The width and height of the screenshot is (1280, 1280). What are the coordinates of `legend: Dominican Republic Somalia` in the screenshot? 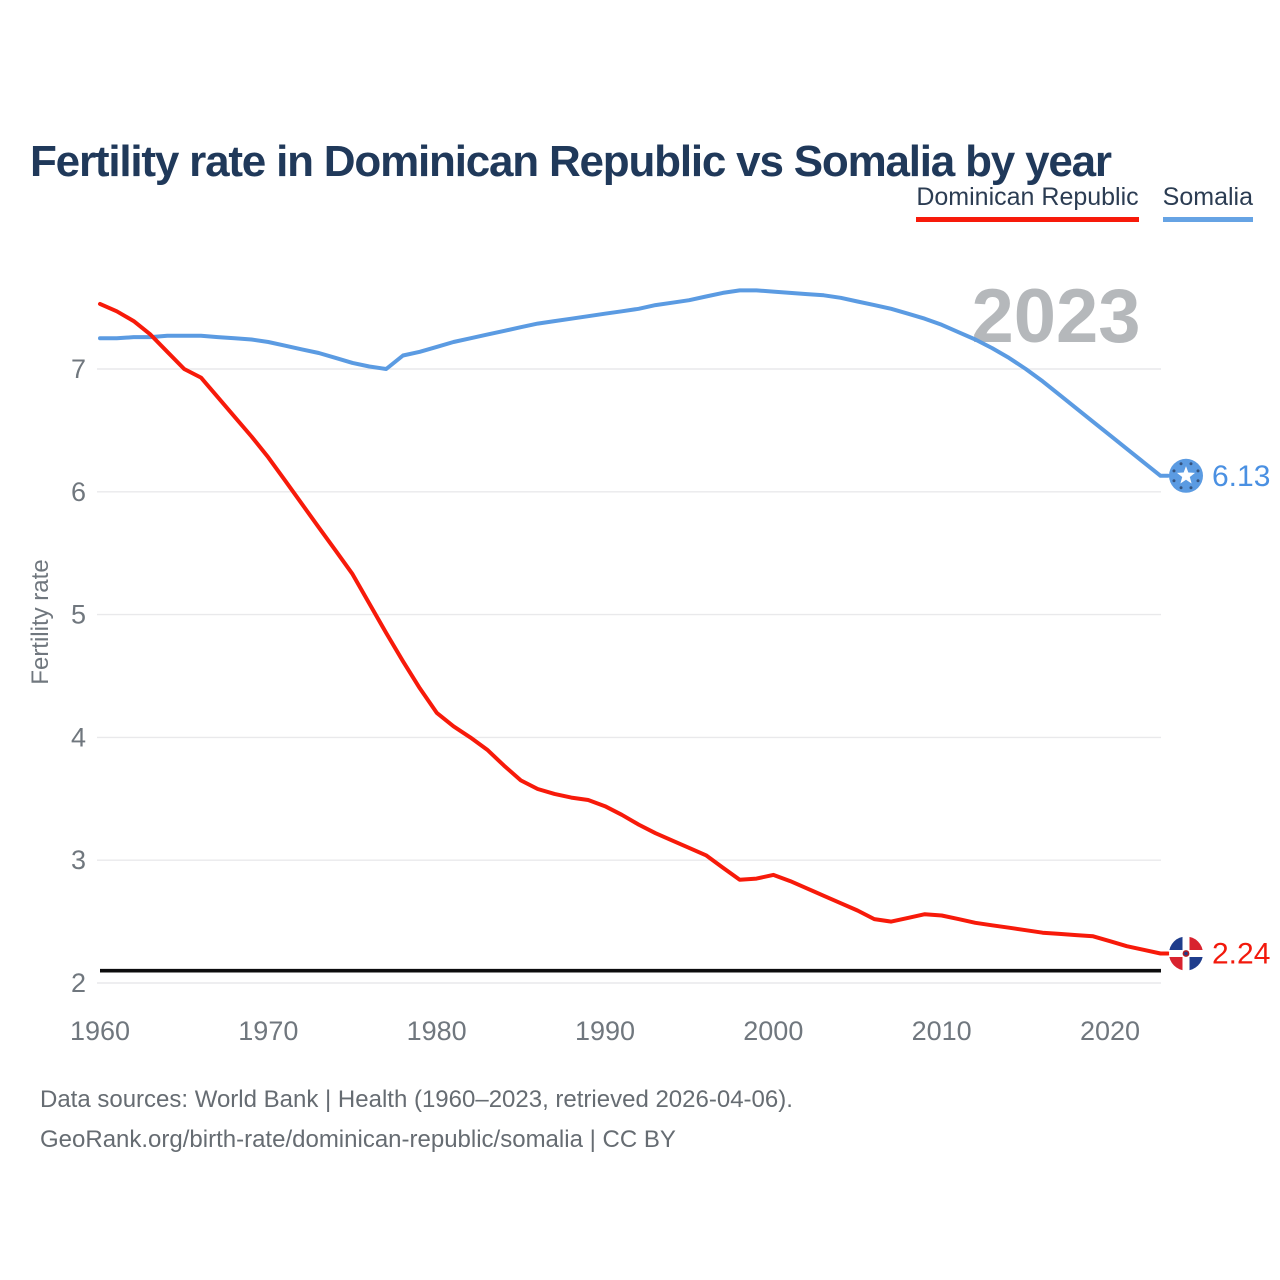 It's located at (1084, 202).